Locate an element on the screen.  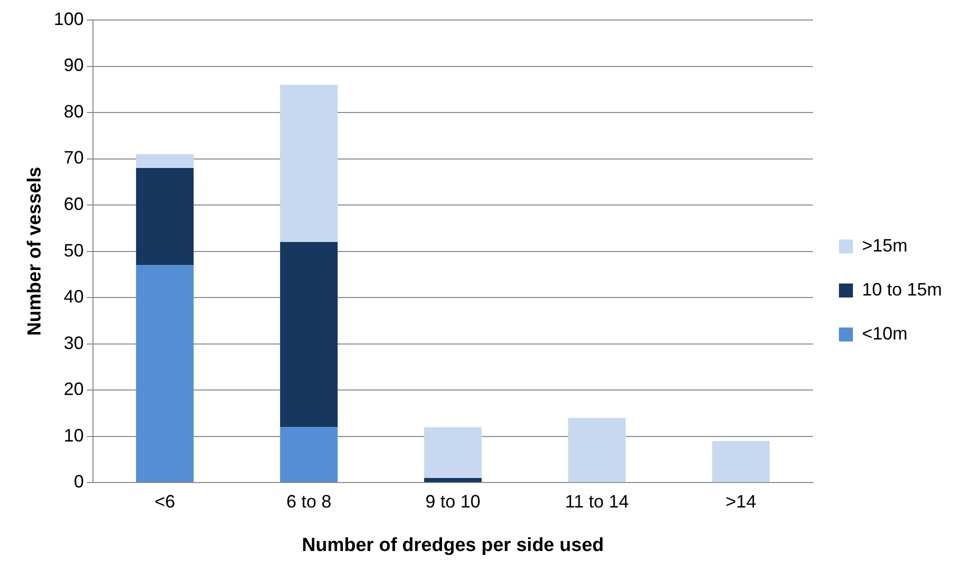
y-axis-title: Number of vessels is located at coordinates (35, 251).